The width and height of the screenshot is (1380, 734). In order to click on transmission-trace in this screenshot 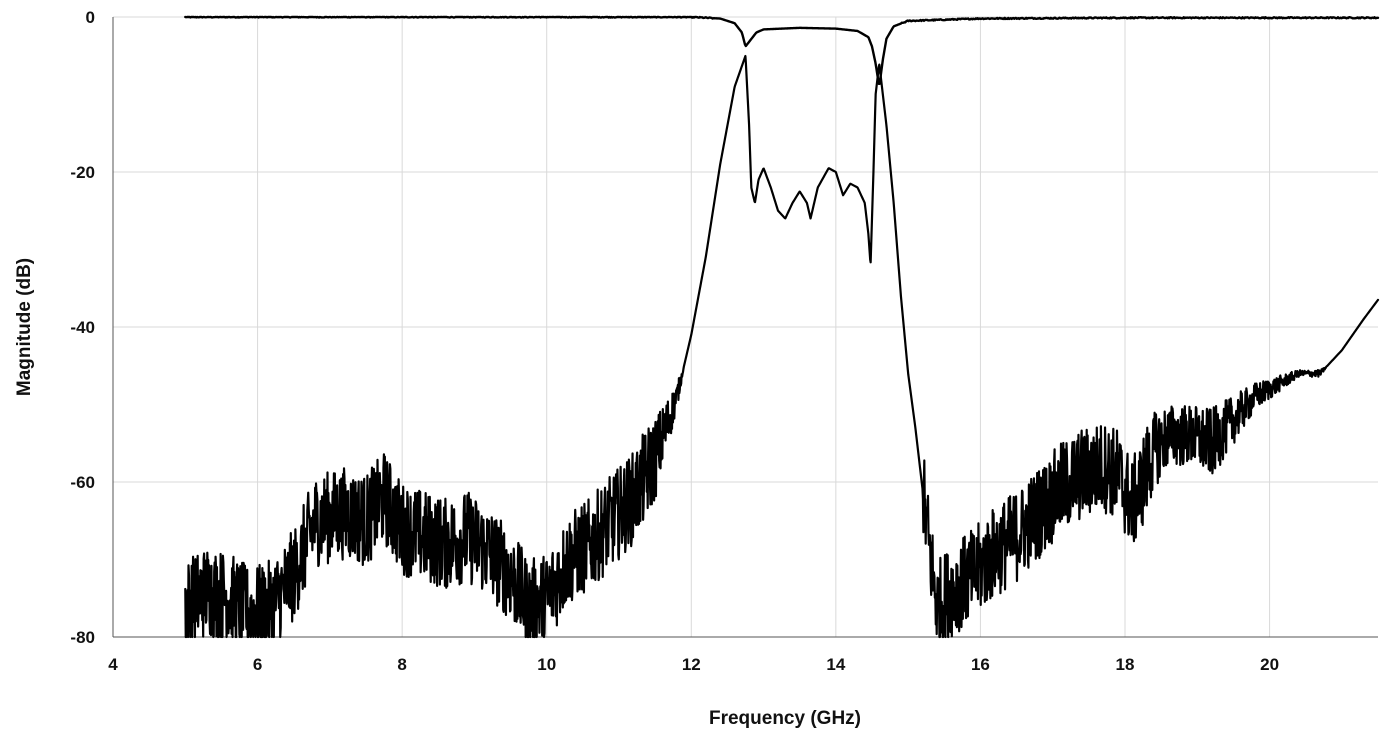, I will do `click(782, 50)`.